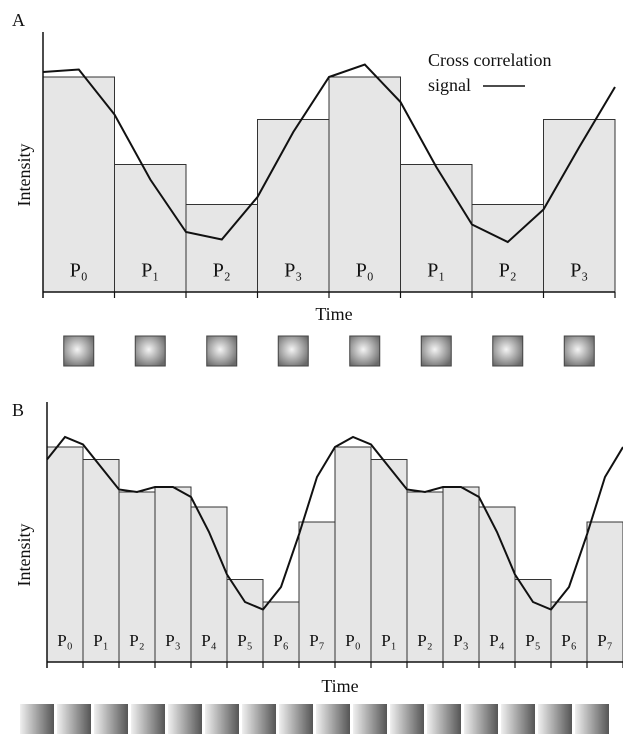  Describe the element at coordinates (449, 85) in the screenshot. I see `annotation: signal` at that location.